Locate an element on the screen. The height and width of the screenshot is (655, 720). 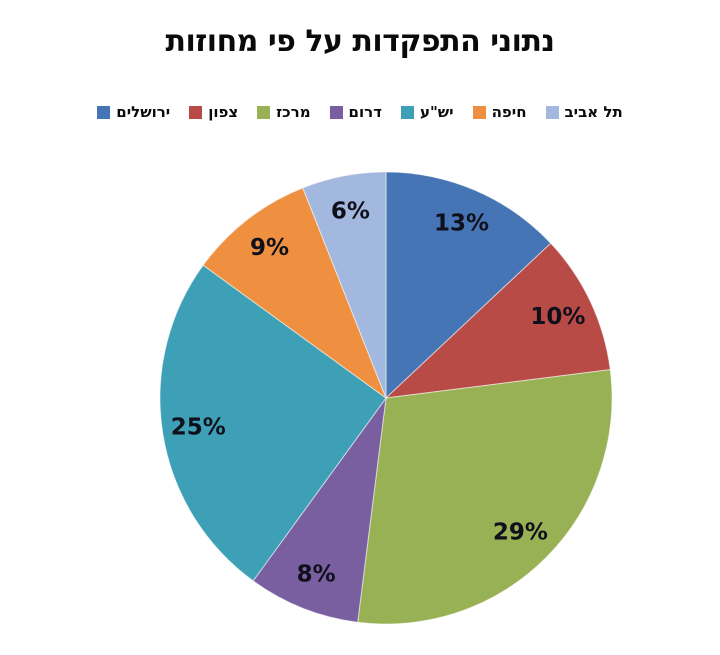
legend-item-north: צפון is located at coordinates (213, 112).